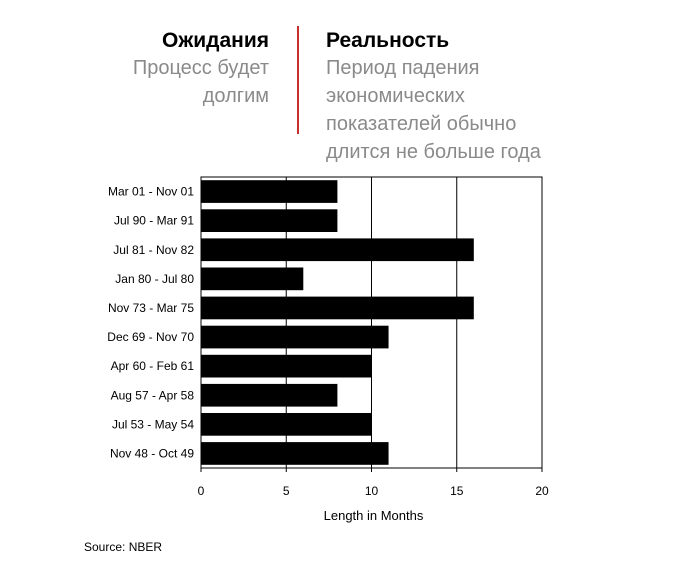 This screenshot has width=677, height=576. I want to click on category-label-6: Apr 60 - Feb 61, so click(153, 366).